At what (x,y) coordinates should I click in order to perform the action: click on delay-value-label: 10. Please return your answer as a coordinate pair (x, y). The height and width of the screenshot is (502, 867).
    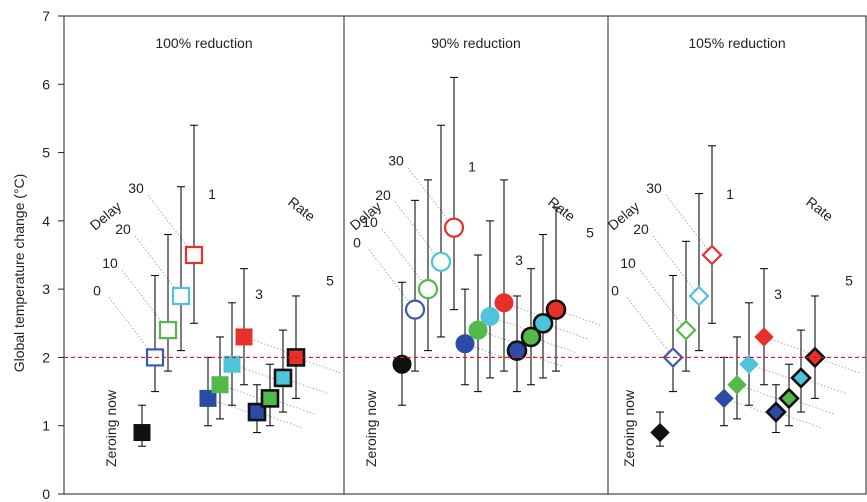
    Looking at the image, I should click on (110, 263).